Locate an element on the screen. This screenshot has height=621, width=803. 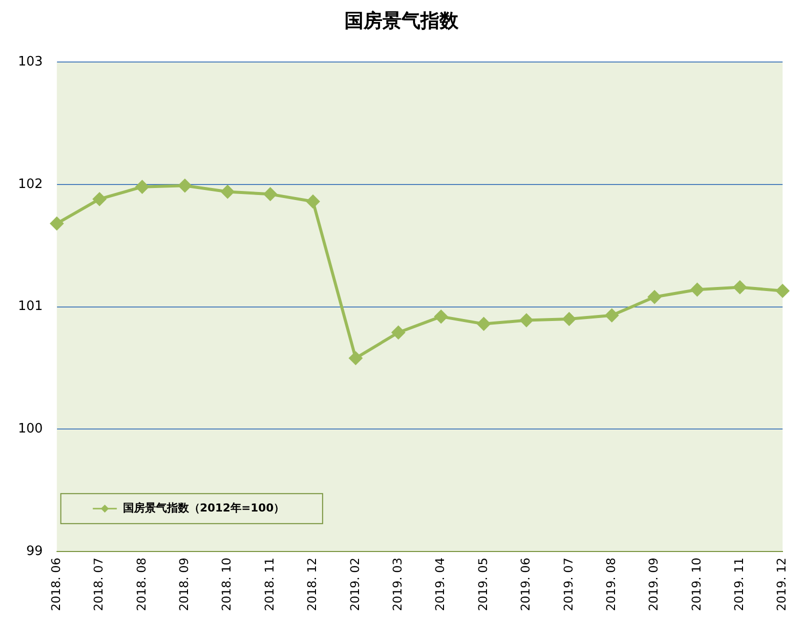
x-tick-label: 2019. 10 is located at coordinates (696, 584).